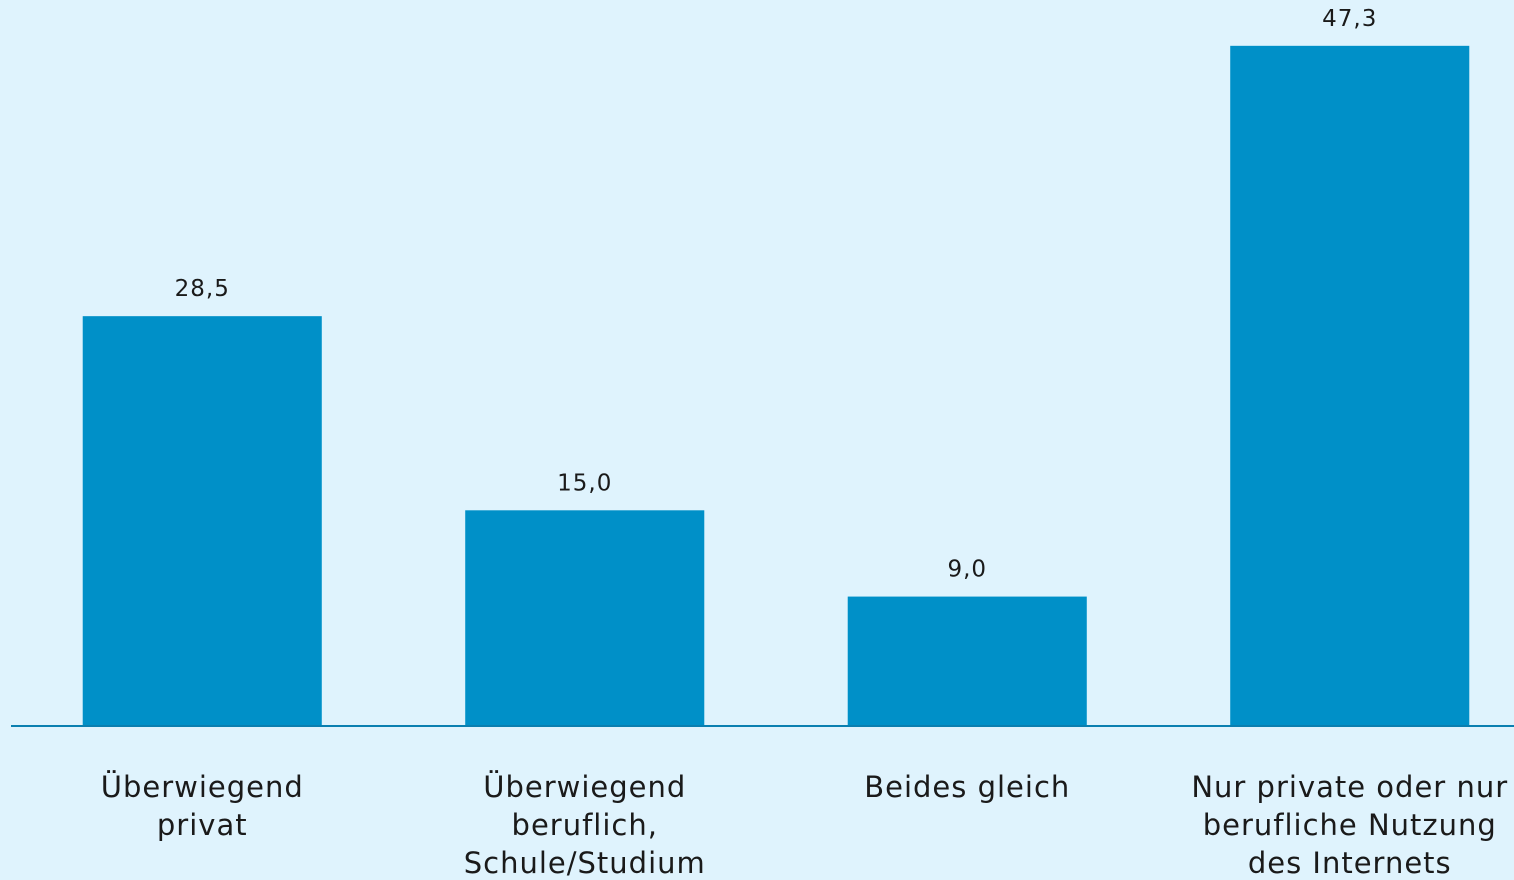  I want to click on value-label: 9,0, so click(967, 570).